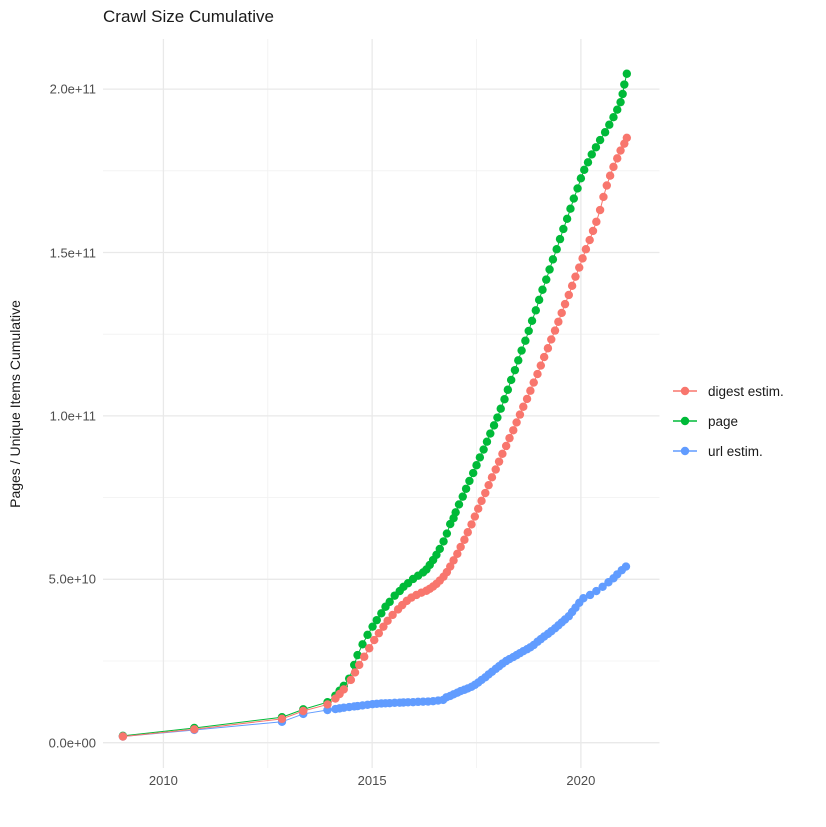  What do you see at coordinates (372, 780) in the screenshot?
I see `x-tick-label: 2015` at bounding box center [372, 780].